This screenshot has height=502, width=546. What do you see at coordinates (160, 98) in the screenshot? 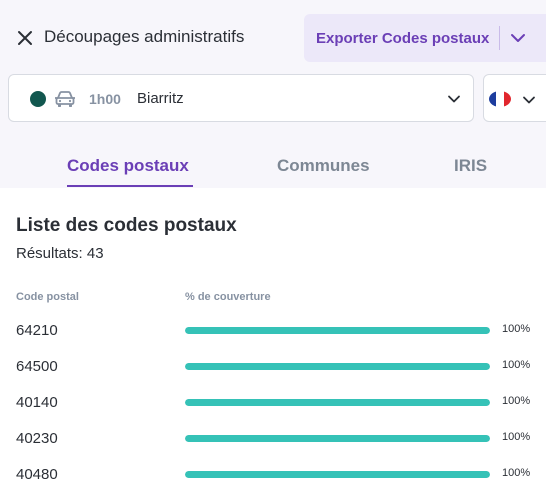
I see `city-name: Biarritz` at bounding box center [160, 98].